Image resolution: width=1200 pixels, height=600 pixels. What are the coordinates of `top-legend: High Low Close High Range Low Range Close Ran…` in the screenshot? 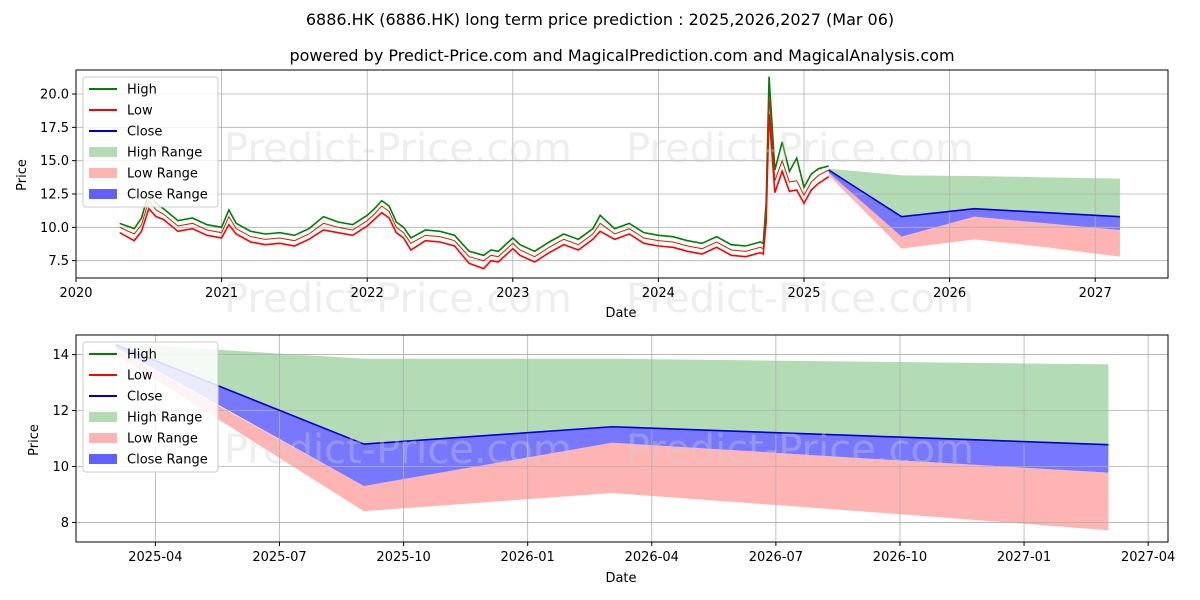 It's located at (150, 142).